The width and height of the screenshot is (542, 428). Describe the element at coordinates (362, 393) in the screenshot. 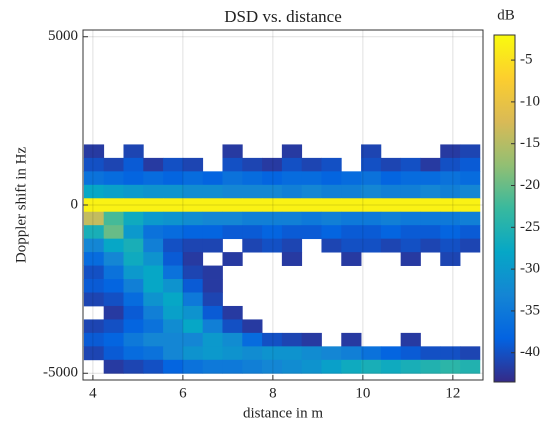

I see `x-tick-label: 10` at that location.